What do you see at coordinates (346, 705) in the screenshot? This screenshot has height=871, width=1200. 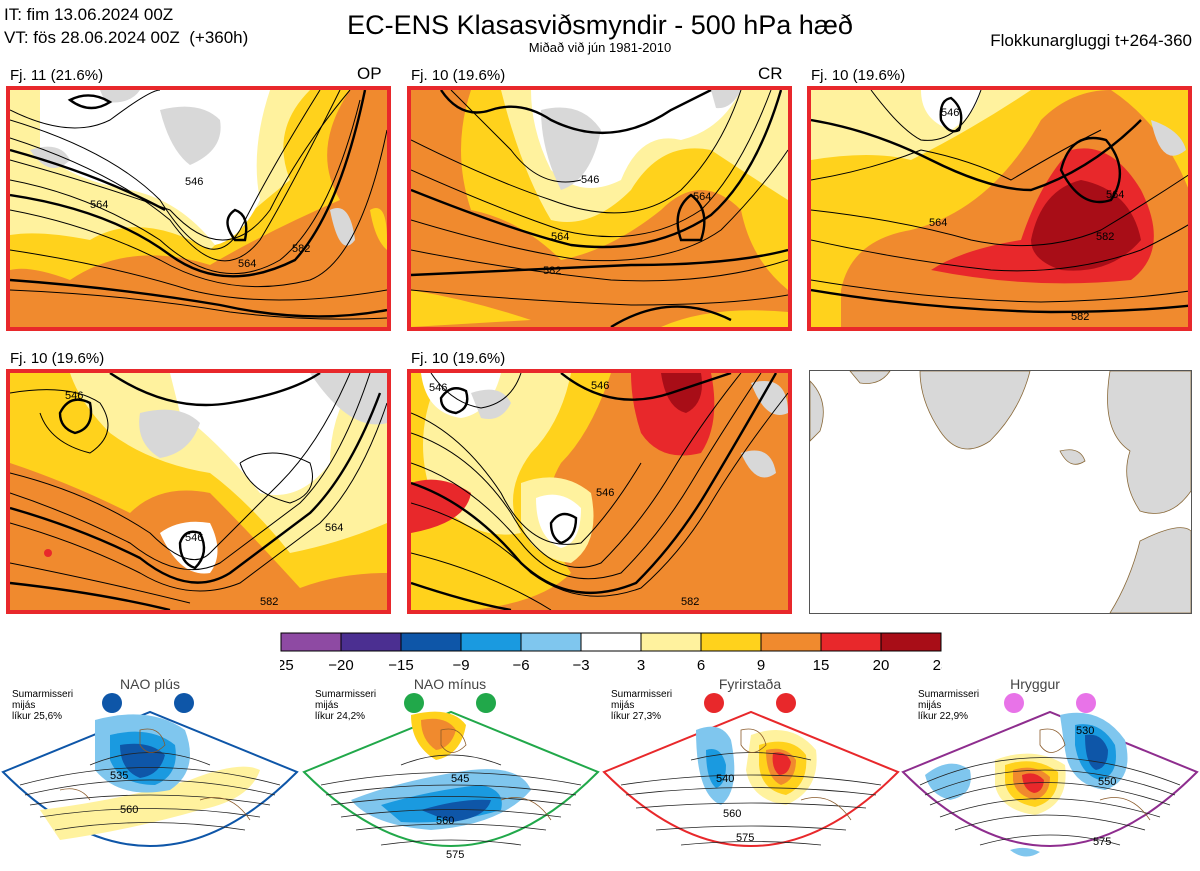 I see `regime-info-nao-minus: Sumarmisseri mijás líkur 24,2%` at bounding box center [346, 705].